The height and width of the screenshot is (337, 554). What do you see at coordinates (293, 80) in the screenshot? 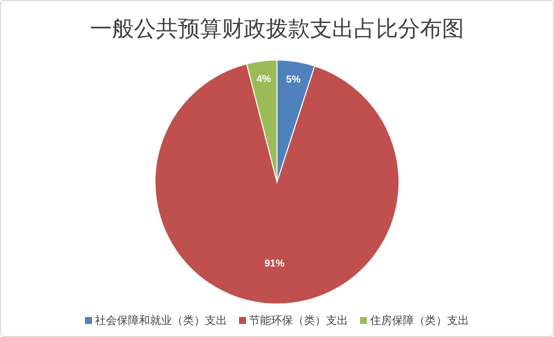
I see `data-label: 5%` at bounding box center [293, 80].